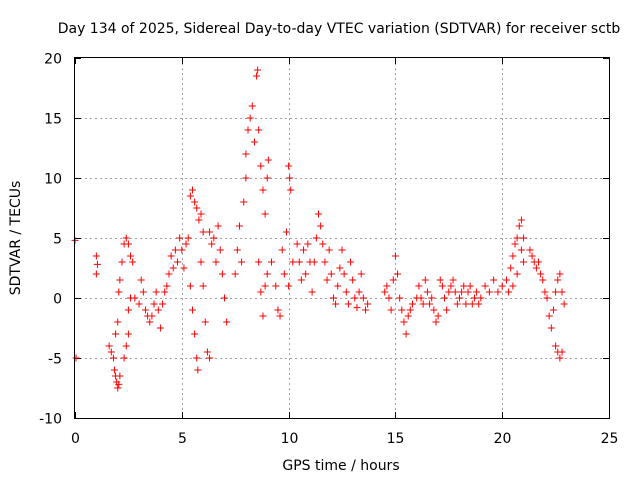 The width and height of the screenshot is (640, 480). What do you see at coordinates (53, 120) in the screenshot?
I see `y-tick-label: 15` at bounding box center [53, 120].